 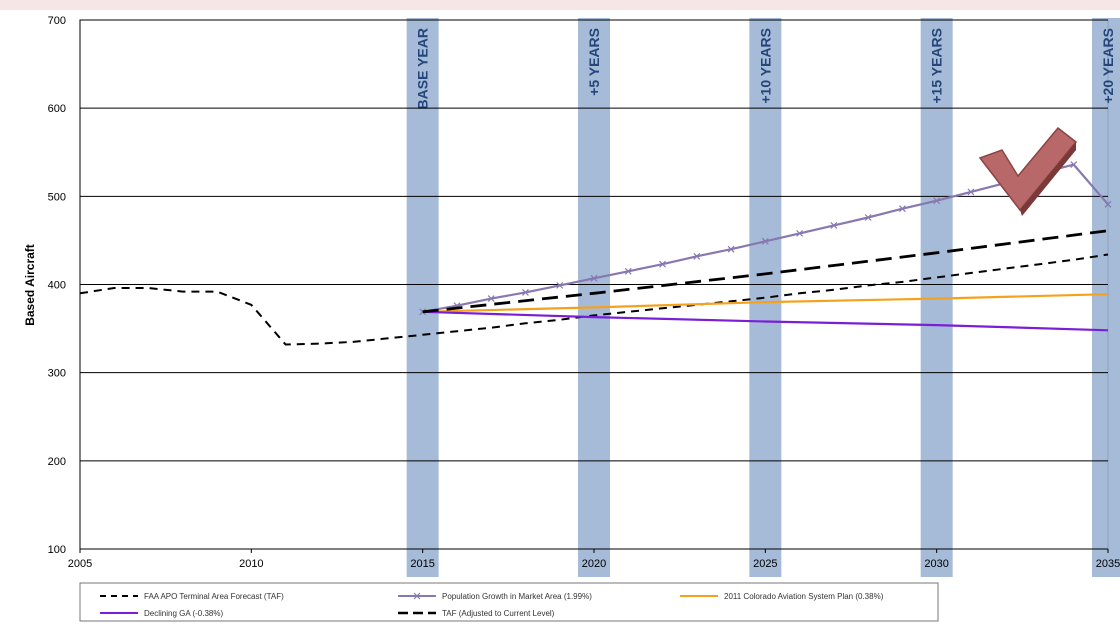 What do you see at coordinates (594, 62) in the screenshot?
I see `milestone-label: +5 YEARS` at bounding box center [594, 62].